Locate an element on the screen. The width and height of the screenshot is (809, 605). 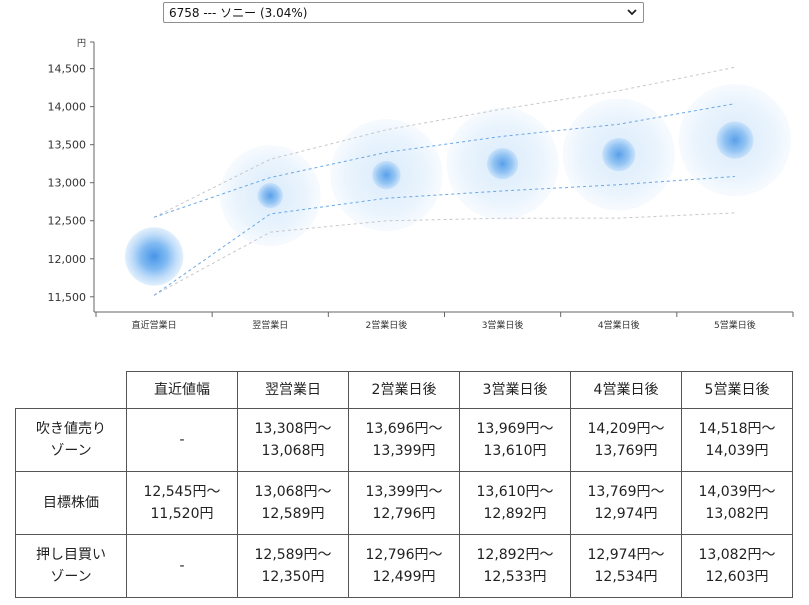
table-cell-line: 14,039円 is located at coordinates (737, 451).